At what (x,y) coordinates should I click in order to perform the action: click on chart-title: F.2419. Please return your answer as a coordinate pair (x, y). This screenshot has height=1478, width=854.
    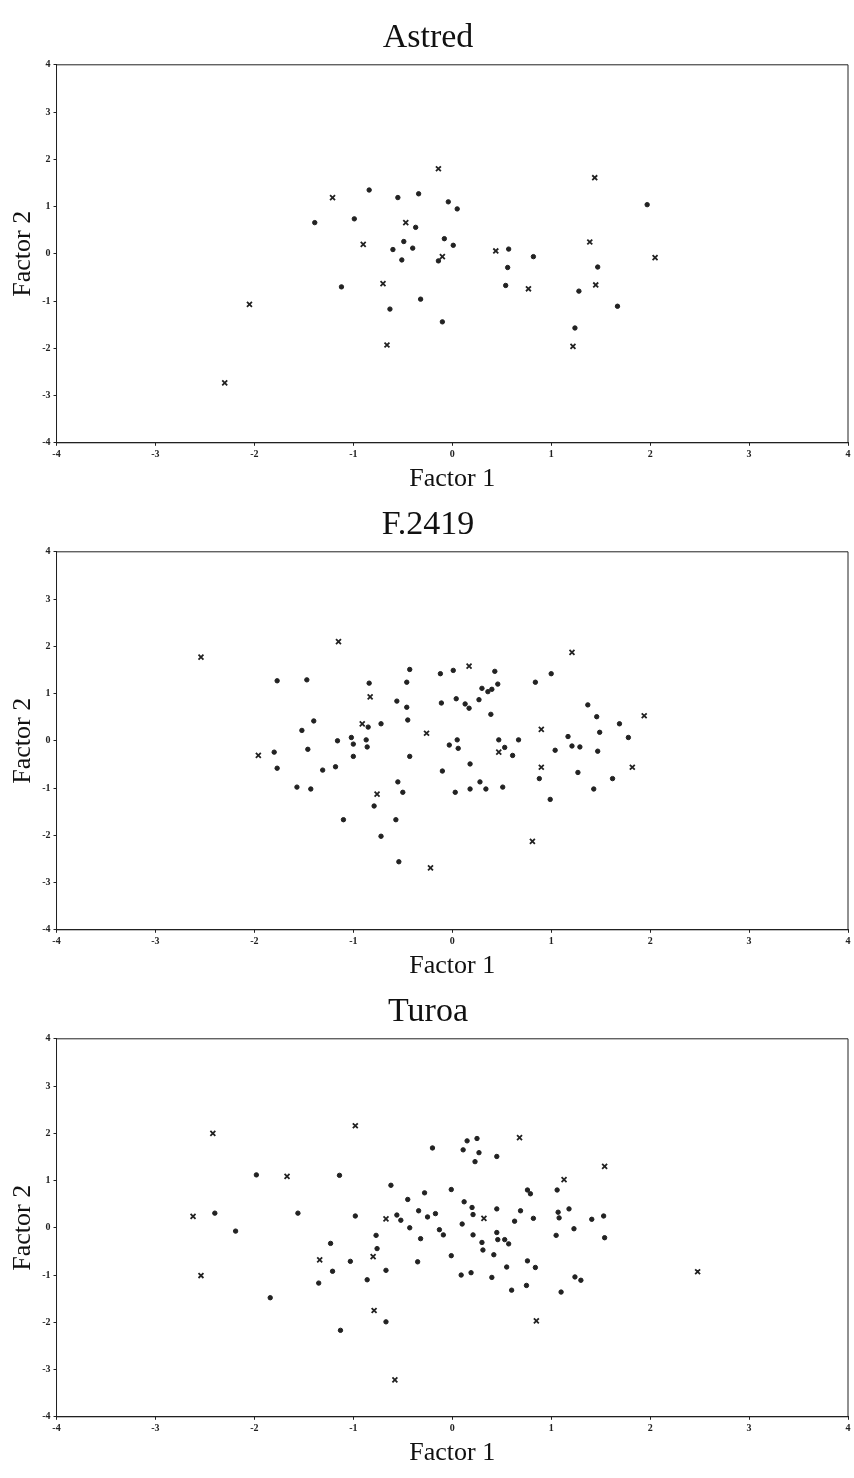
    Looking at the image, I should click on (428, 523).